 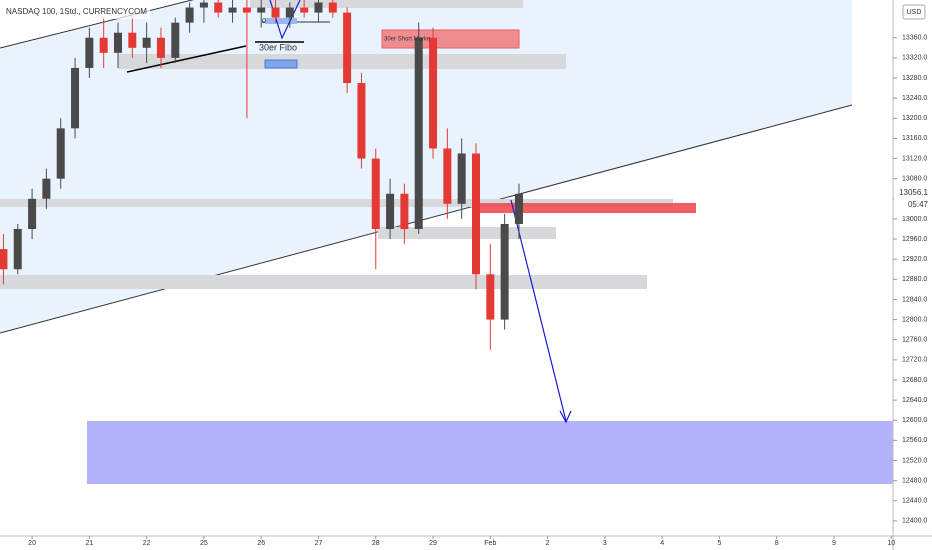 What do you see at coordinates (261, 543) in the screenshot?
I see `x-tick-label: 26` at bounding box center [261, 543].